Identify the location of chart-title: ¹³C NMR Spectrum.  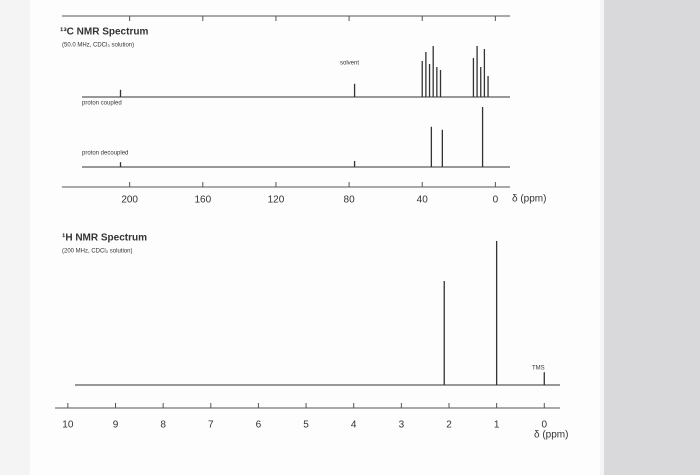
(104, 32).